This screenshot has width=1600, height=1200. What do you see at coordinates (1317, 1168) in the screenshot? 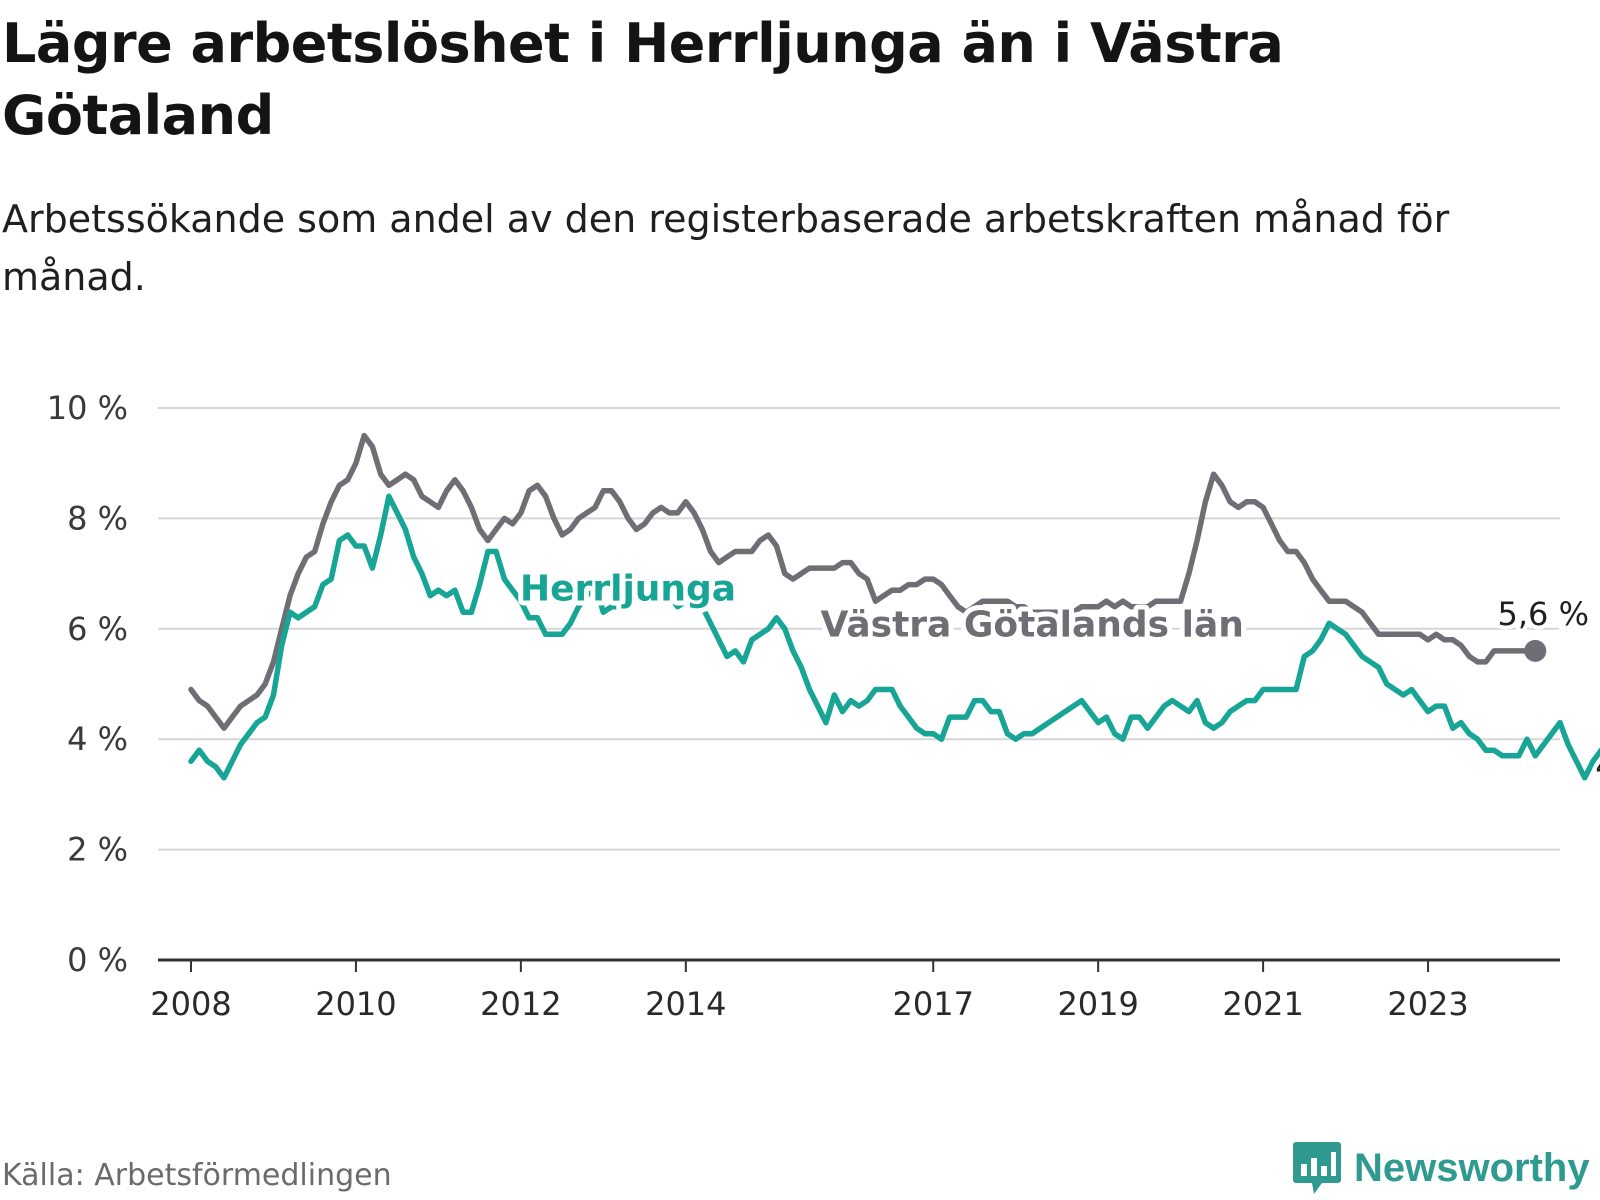
I see `bar-chart-speech-bubble-icon` at bounding box center [1317, 1168].